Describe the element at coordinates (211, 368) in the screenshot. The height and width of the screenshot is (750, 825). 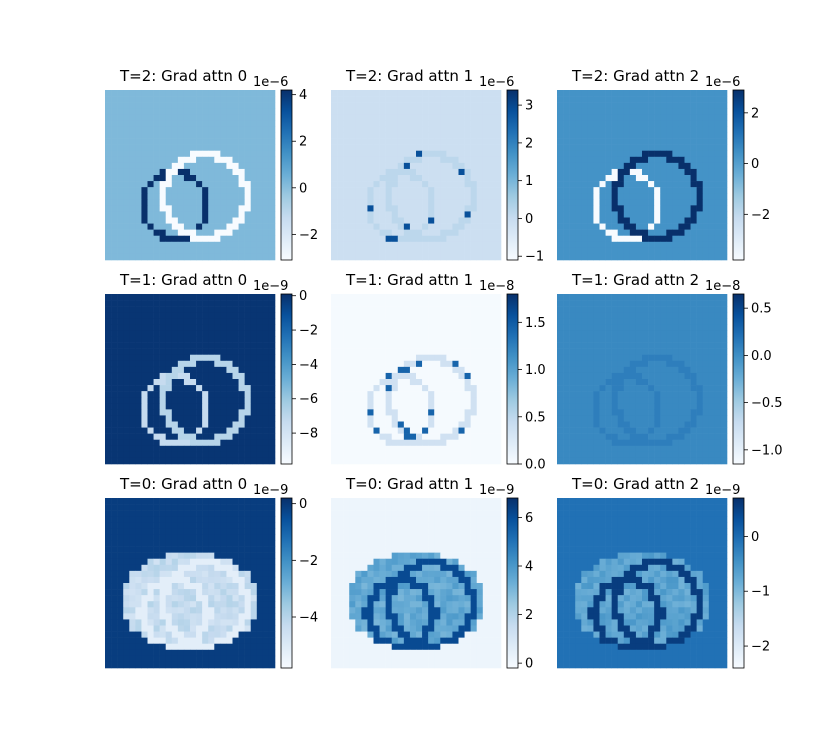
I see `heatmap-panel: T=1: Grad attn 00−2−4−6−81e−9` at that location.